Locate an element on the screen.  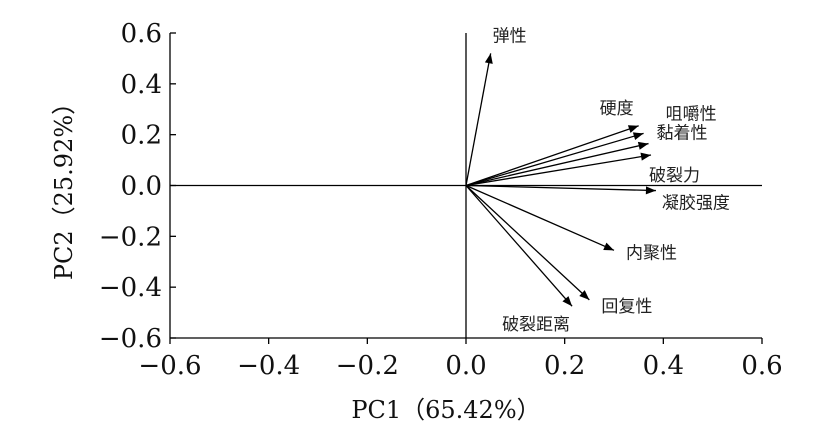
x-tick-label: −0.2 is located at coordinates (367, 366).